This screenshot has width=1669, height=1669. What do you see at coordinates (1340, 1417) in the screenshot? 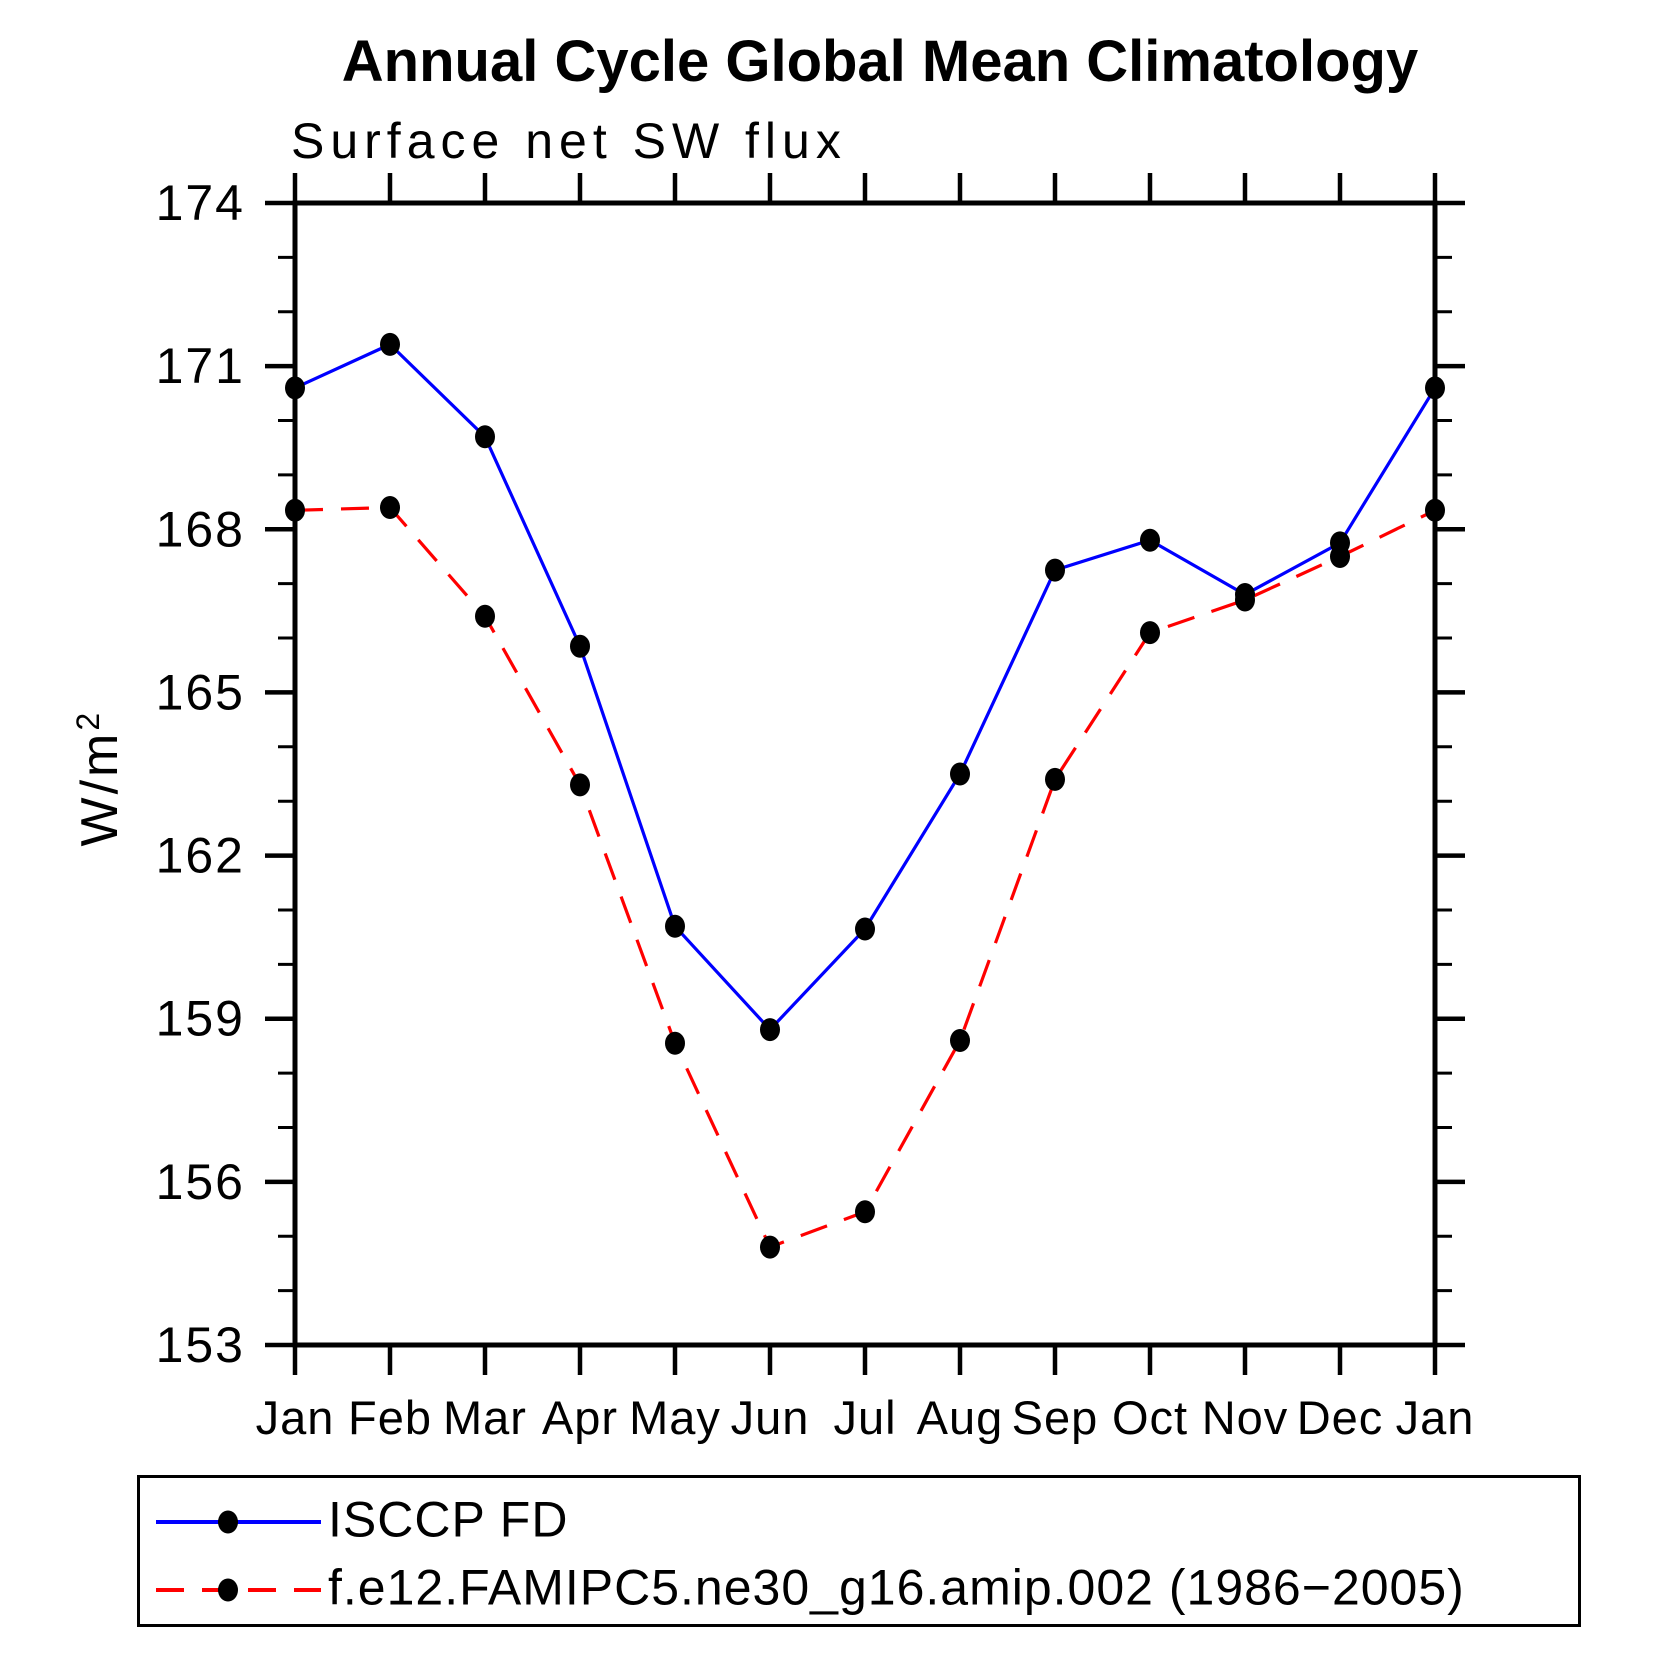
I see `x-tick-label: Dec` at bounding box center [1340, 1417].